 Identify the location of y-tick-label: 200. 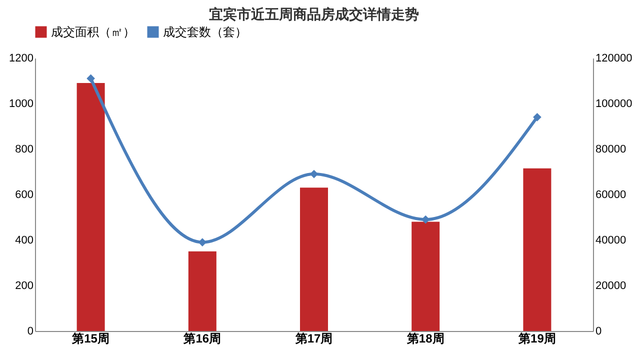
(24, 286).